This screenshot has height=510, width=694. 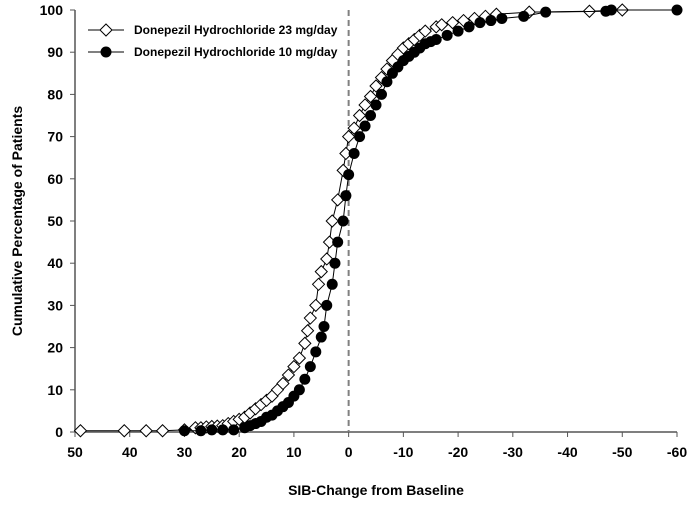 What do you see at coordinates (622, 452) in the screenshot?
I see `x-tick-label: -50` at bounding box center [622, 452].